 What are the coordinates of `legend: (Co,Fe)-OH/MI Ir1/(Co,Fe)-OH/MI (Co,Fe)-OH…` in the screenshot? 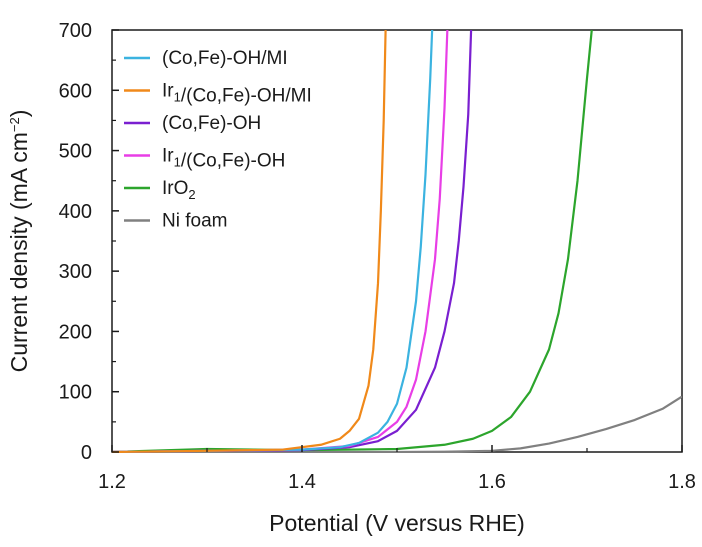 It's located at (218, 140).